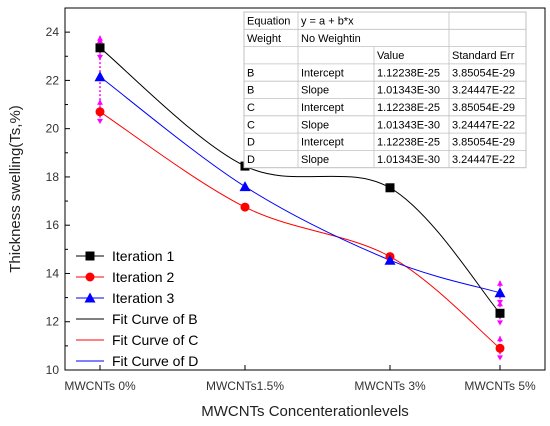  What do you see at coordinates (53, 32) in the screenshot?
I see `y-tick-label: 24` at bounding box center [53, 32].